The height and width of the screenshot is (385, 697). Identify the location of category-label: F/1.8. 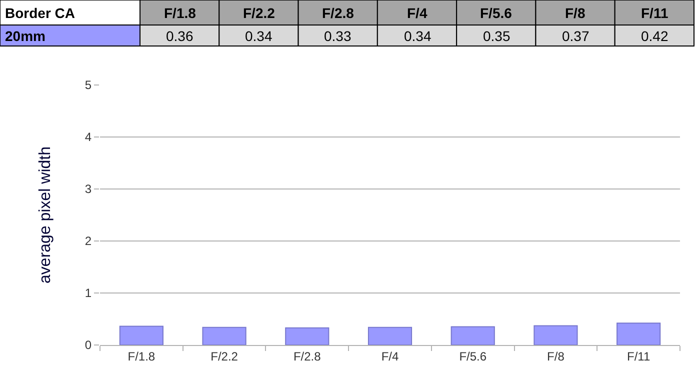
(180, 13).